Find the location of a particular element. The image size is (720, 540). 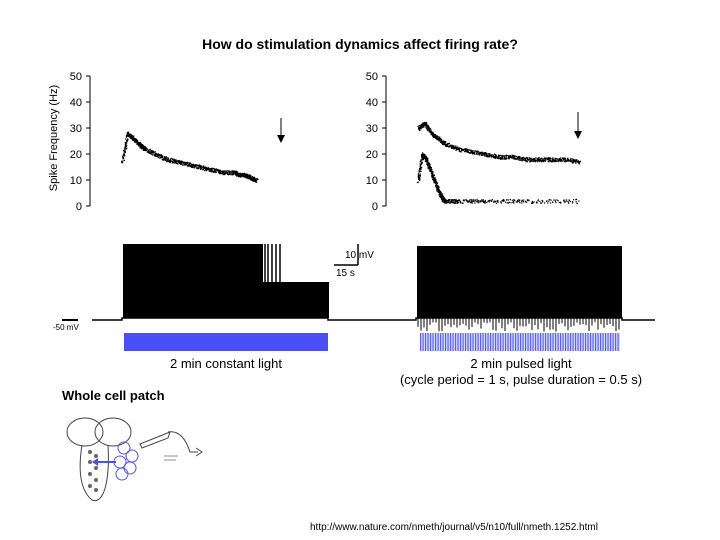

y-tick-label: 20 is located at coordinates (372, 155).